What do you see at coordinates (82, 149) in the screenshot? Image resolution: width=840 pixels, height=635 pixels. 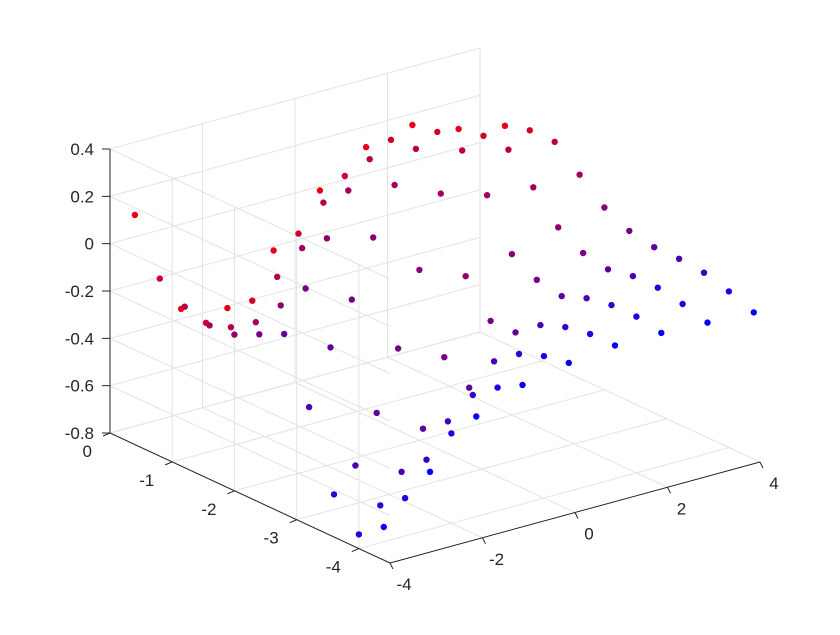 I see `z-tick-label: 0.4` at bounding box center [82, 149].